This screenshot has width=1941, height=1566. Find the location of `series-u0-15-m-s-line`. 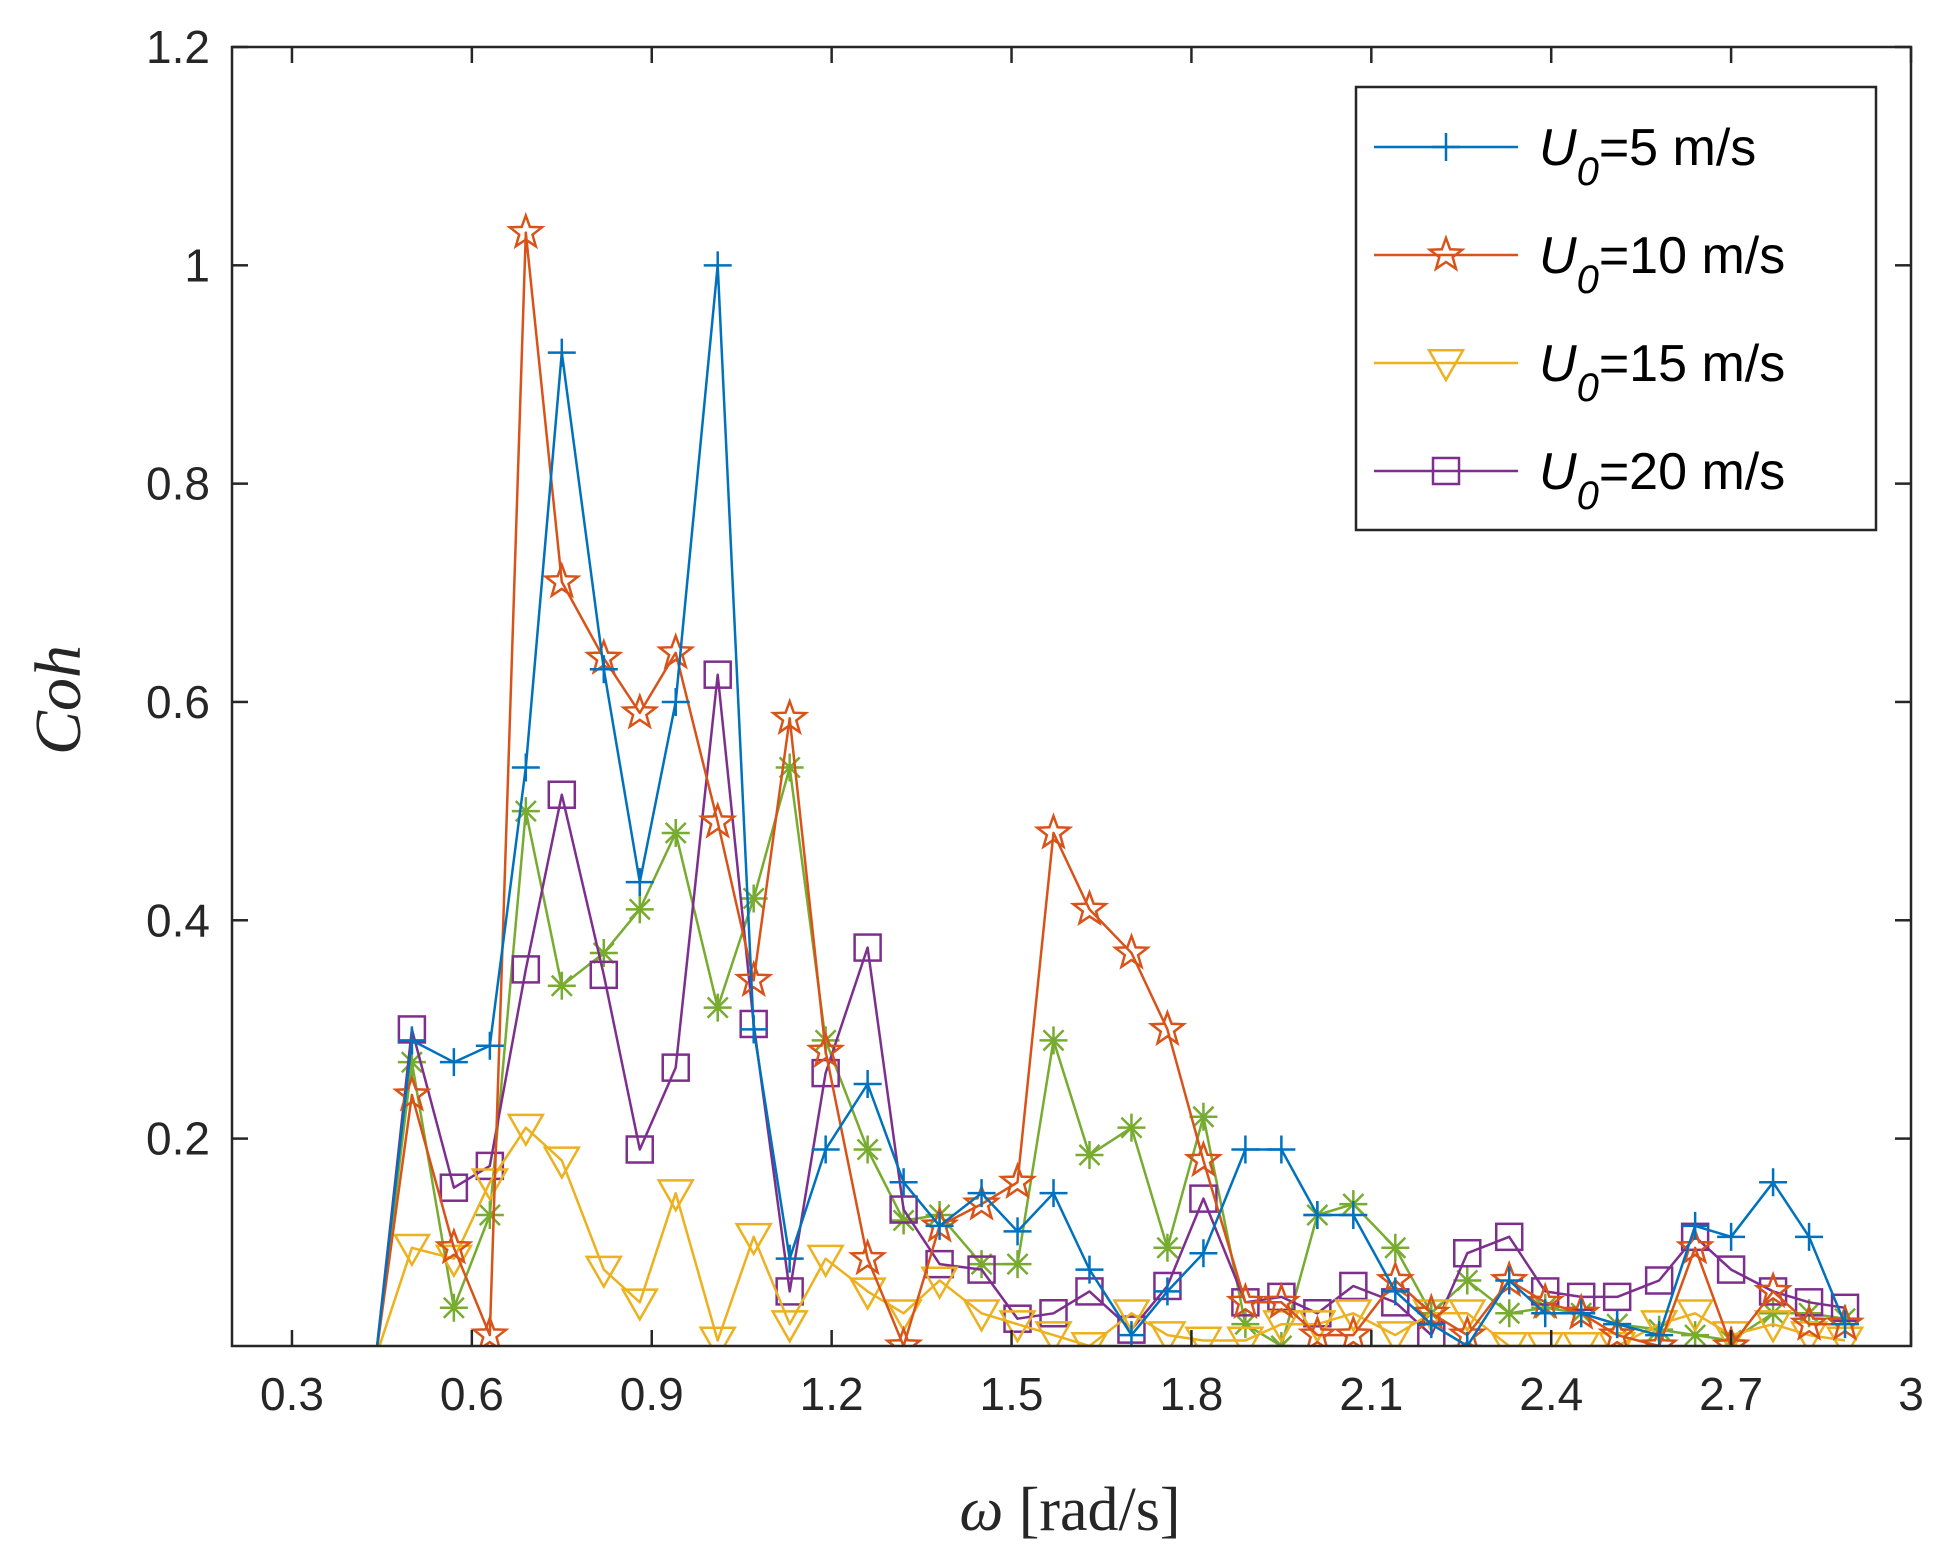

series-u0-15-m-s-line is located at coordinates (1112, 1236).